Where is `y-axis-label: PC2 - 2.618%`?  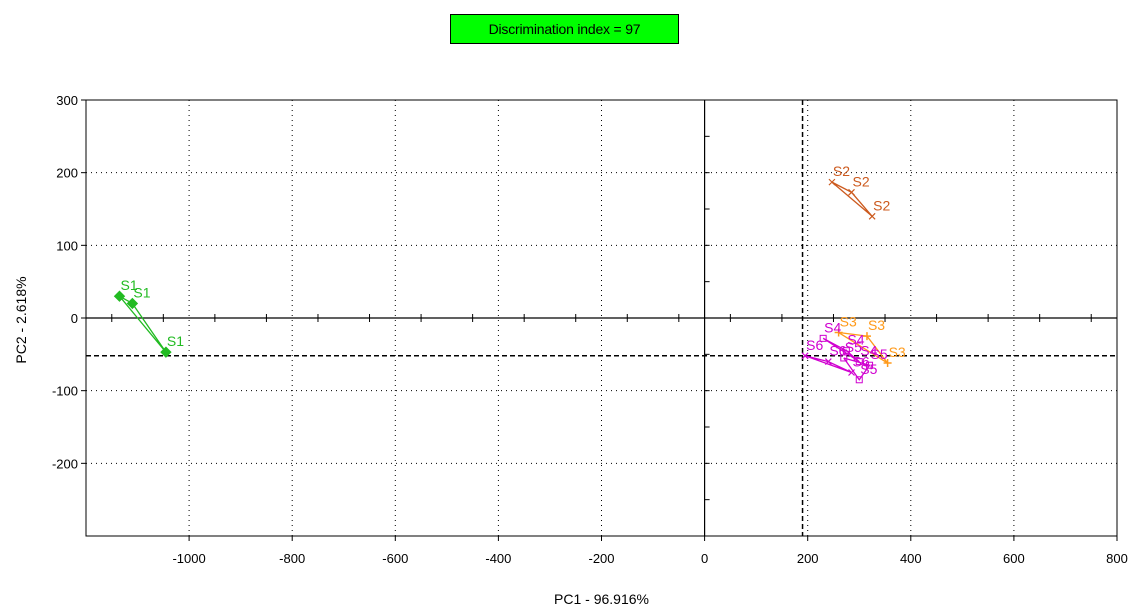
y-axis-label: PC2 - 2.618% is located at coordinates (21, 319).